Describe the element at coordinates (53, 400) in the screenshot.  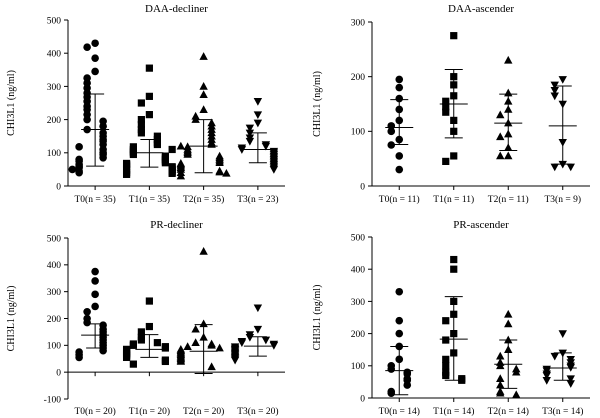
I see `y-tick-label: -100` at that location.